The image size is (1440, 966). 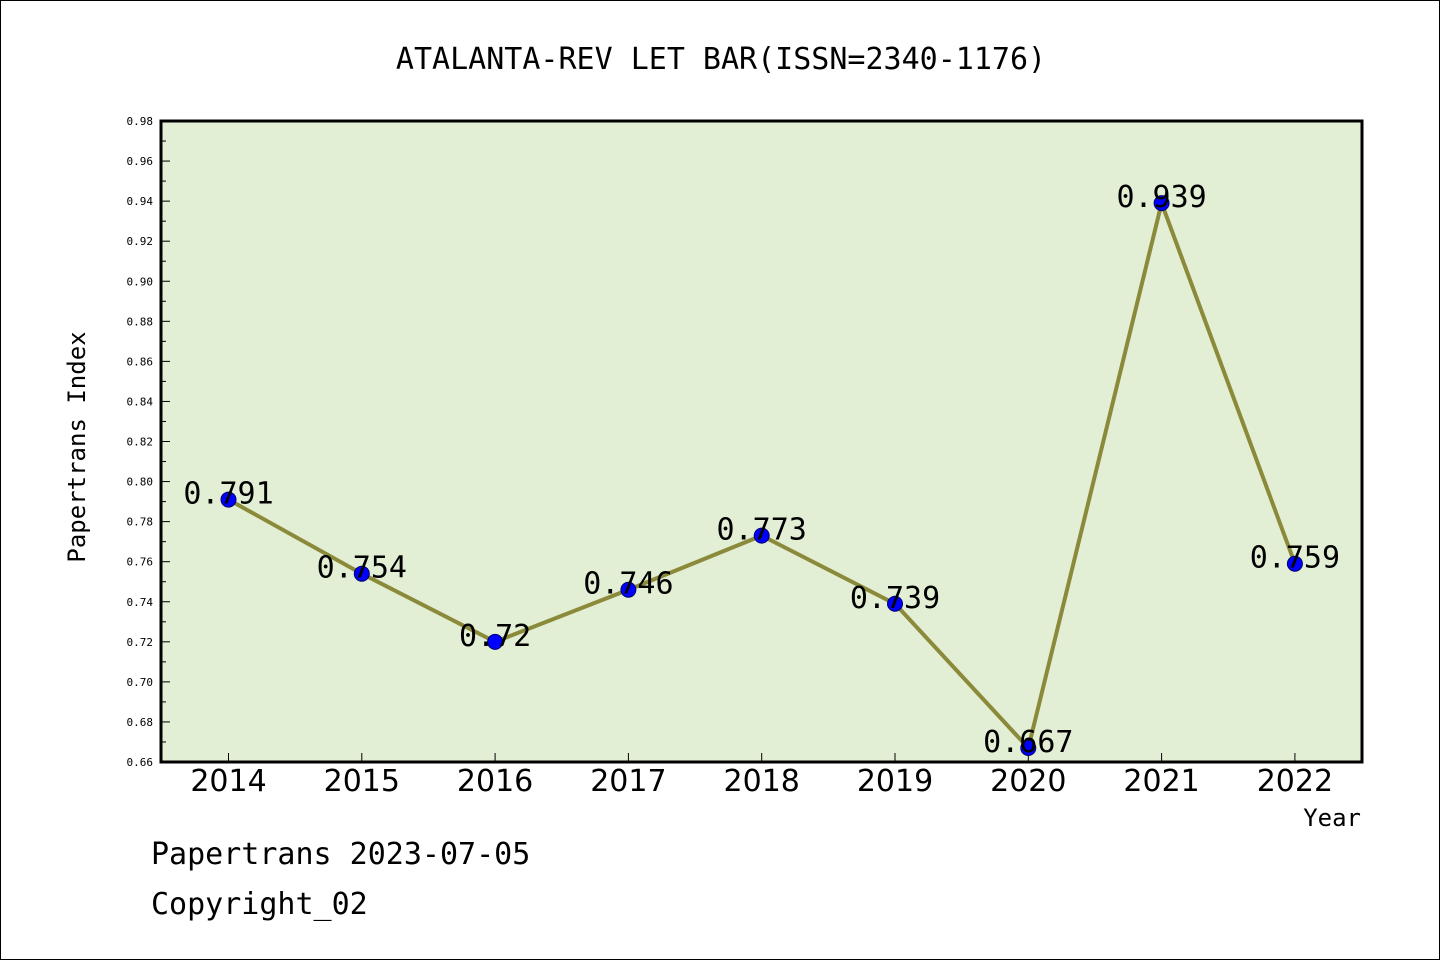 What do you see at coordinates (140, 602) in the screenshot?
I see `y-tick-label: 0.74` at bounding box center [140, 602].